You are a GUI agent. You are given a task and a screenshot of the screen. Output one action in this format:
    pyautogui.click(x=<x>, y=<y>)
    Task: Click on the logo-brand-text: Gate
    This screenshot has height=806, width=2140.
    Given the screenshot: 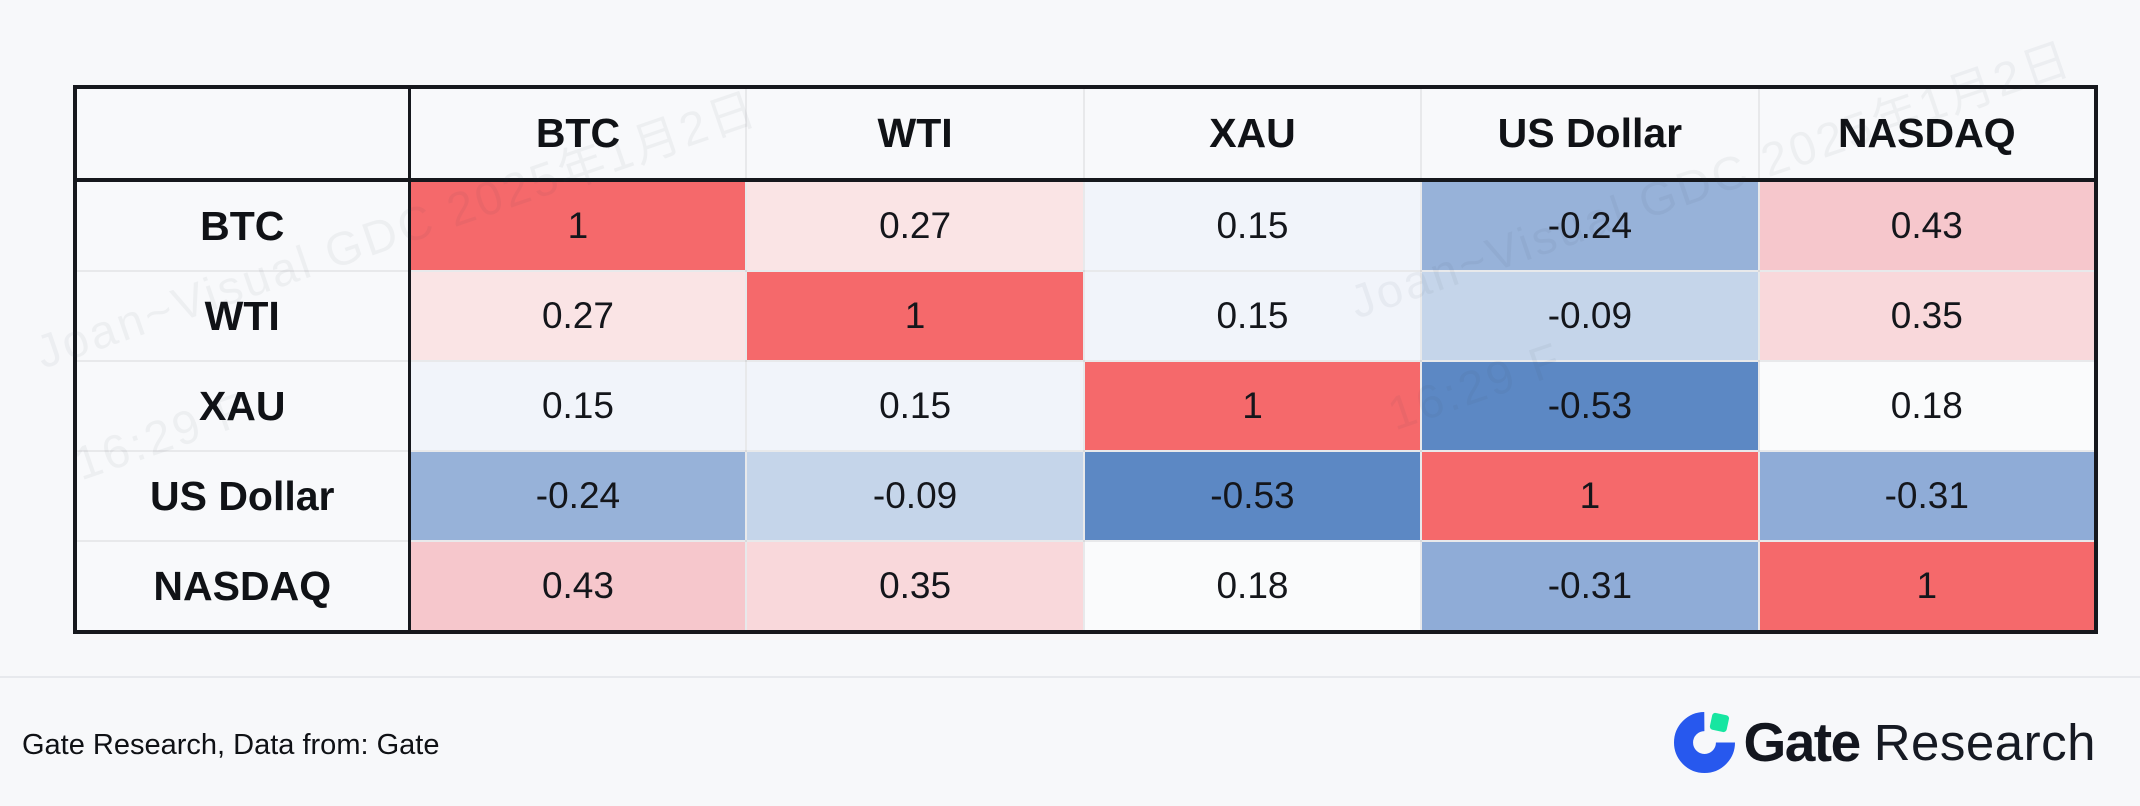 What is the action you would take?
    pyautogui.click(x=1802, y=742)
    